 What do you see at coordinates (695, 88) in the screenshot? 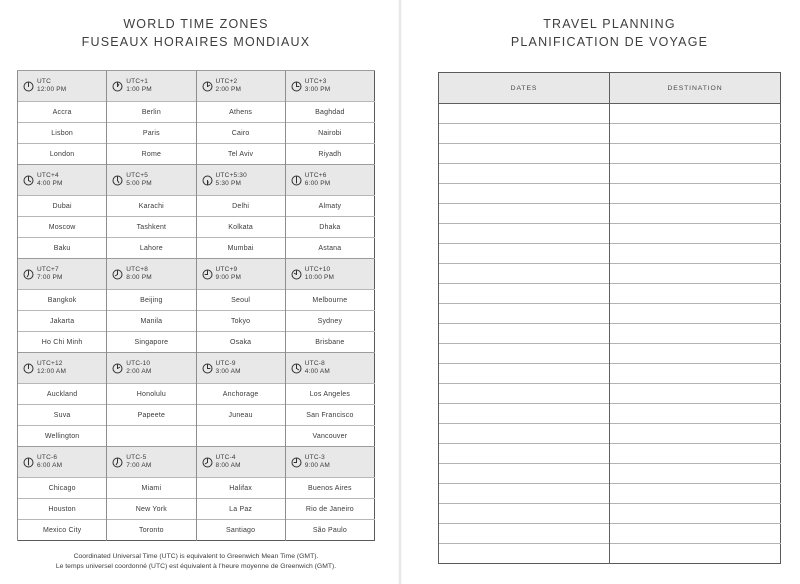
I see `destination-column-header: DESTINATION` at bounding box center [695, 88].